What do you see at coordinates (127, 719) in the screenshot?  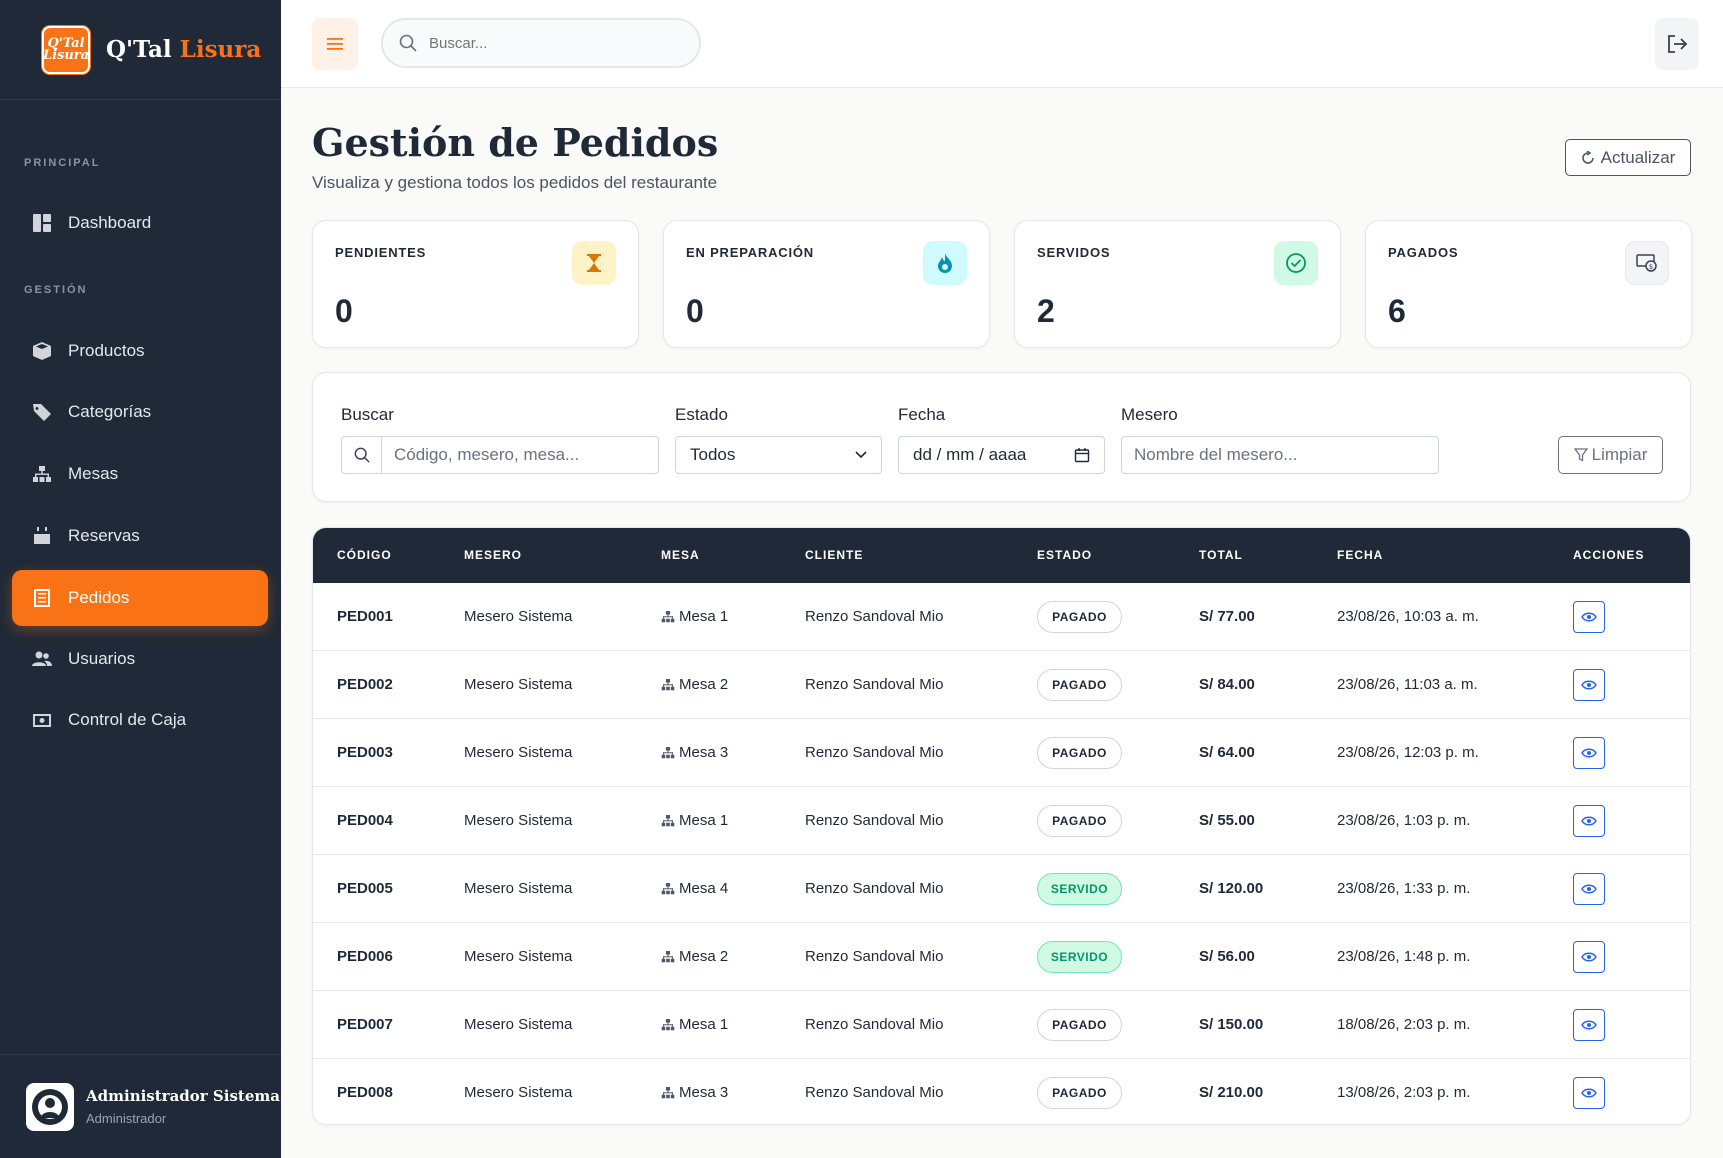 I see `sidebar-item-label: Control de Caja` at bounding box center [127, 719].